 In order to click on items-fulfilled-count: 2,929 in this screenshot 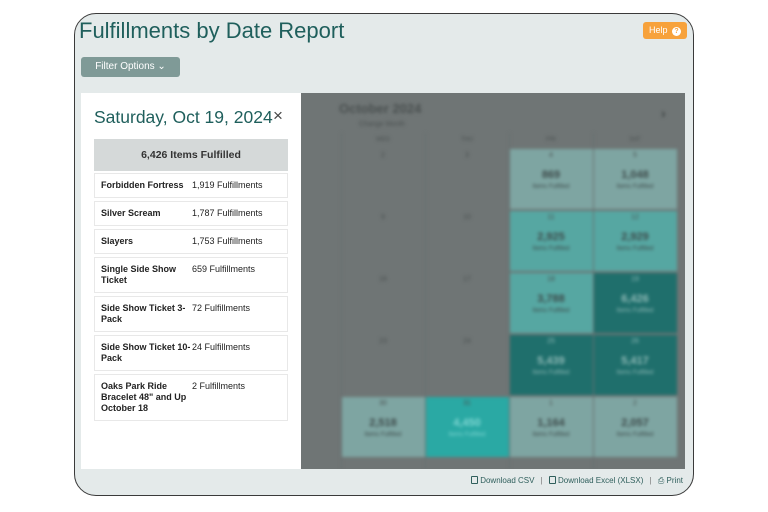, I will do `click(635, 237)`.